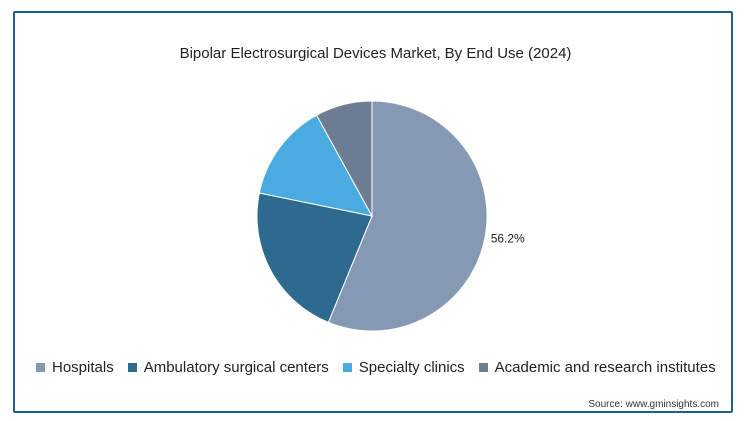 This screenshot has width=751, height=421. I want to click on pie-slice-hospitals, so click(407, 216).